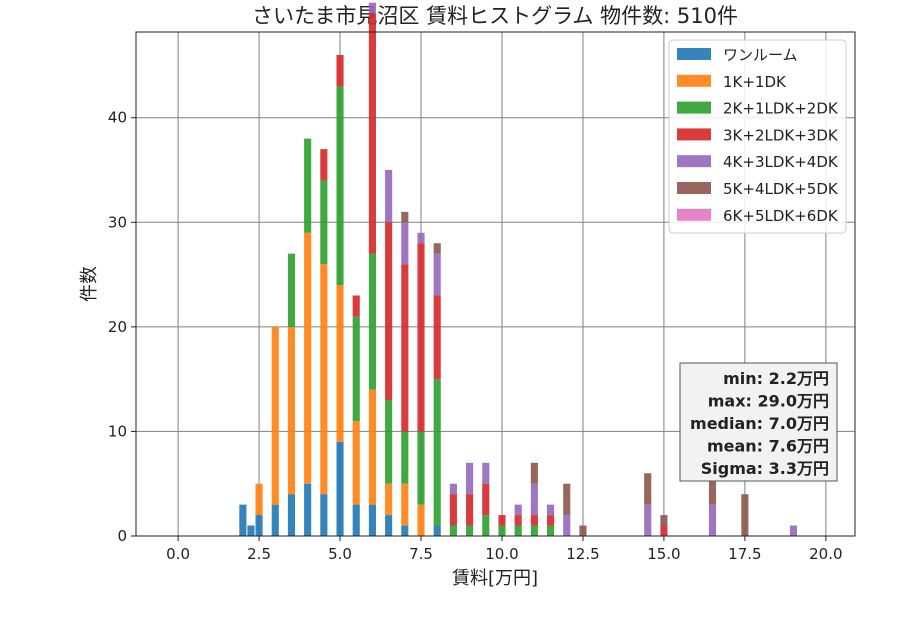 This screenshot has height=634, width=900. I want to click on x-axis-label: 賃料[万円], so click(495, 578).